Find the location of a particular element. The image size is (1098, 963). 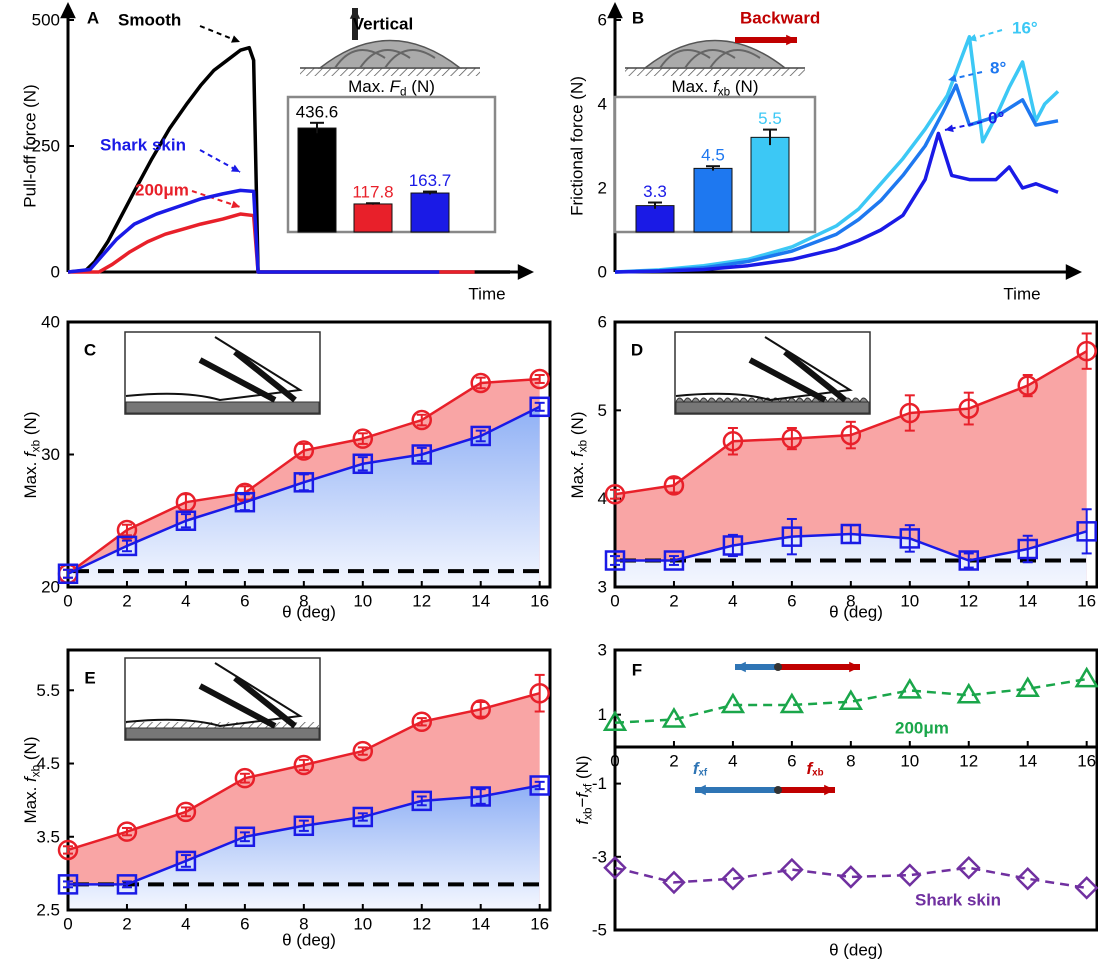

panel-label: A is located at coordinates (93, 18).